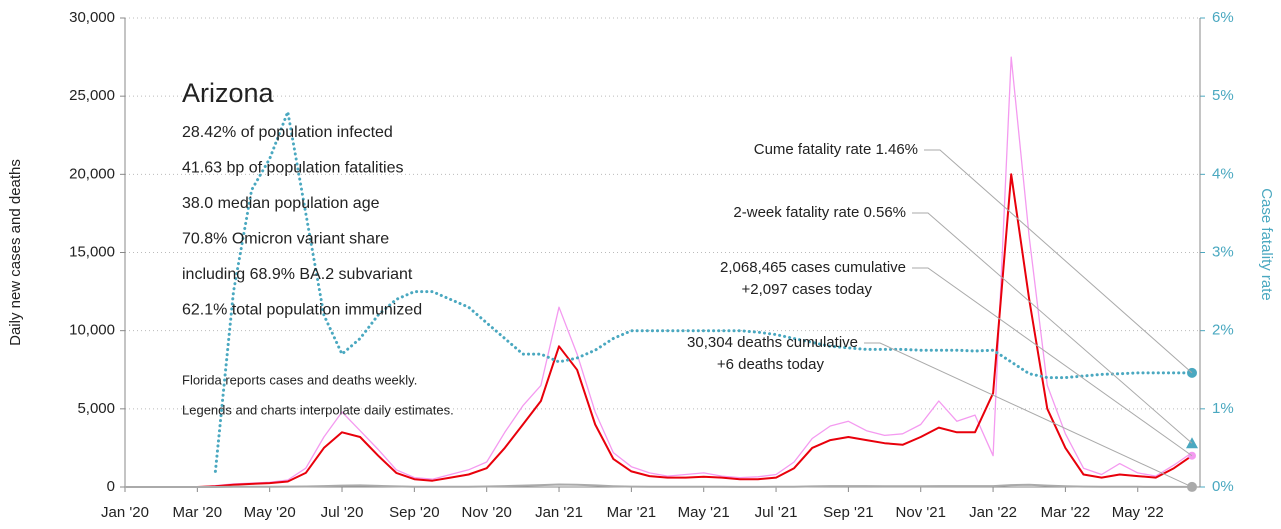 The width and height of the screenshot is (1281, 529). I want to click on y2-tick-label: 6%, so click(1223, 17).